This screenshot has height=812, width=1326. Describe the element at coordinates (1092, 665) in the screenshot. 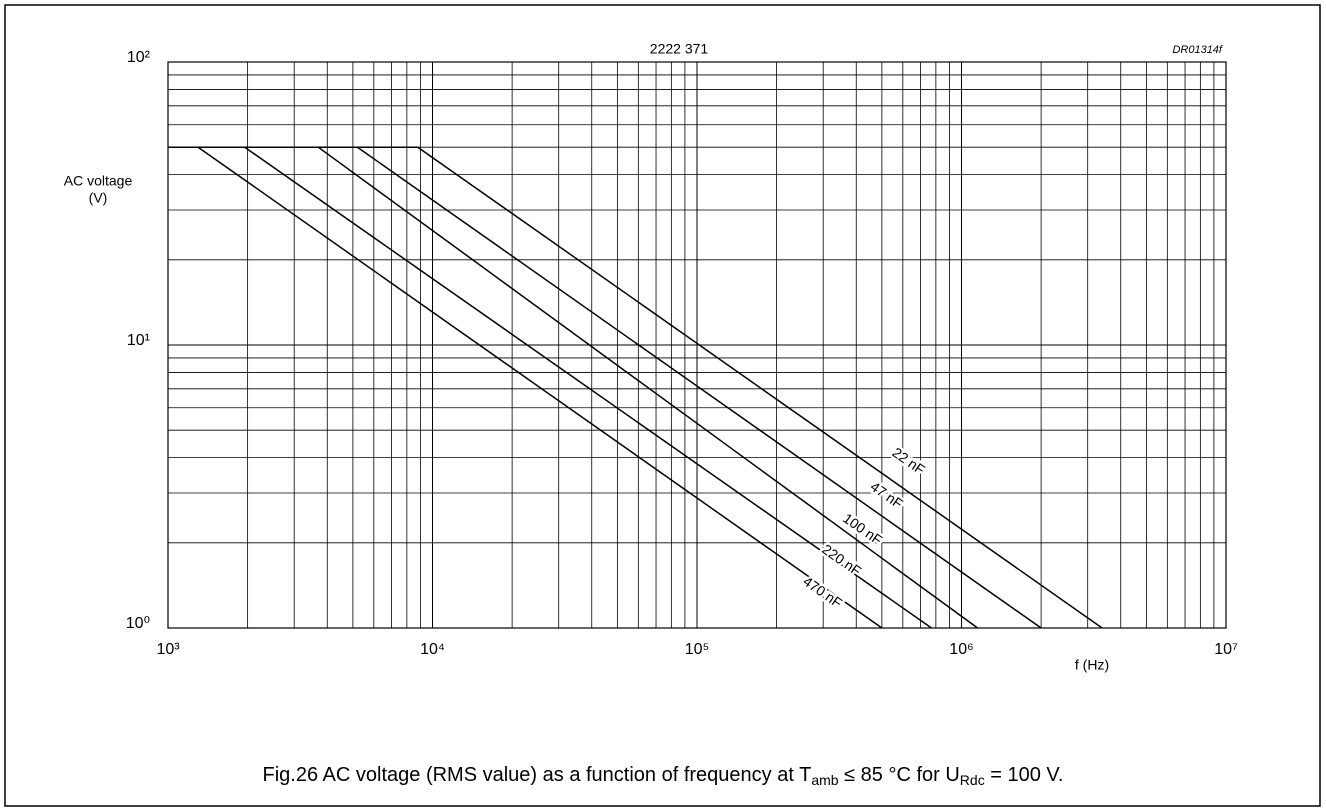

I see `x-axis-label: f (Hz)` at that location.